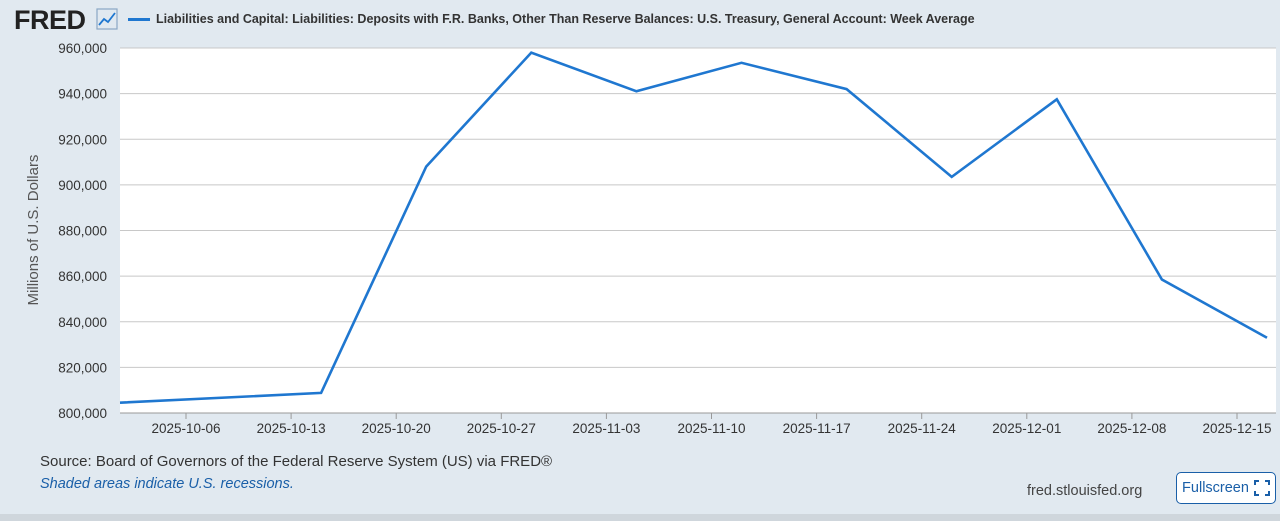 The image size is (1280, 521). I want to click on y-tick-label: 820,000, so click(82, 367).